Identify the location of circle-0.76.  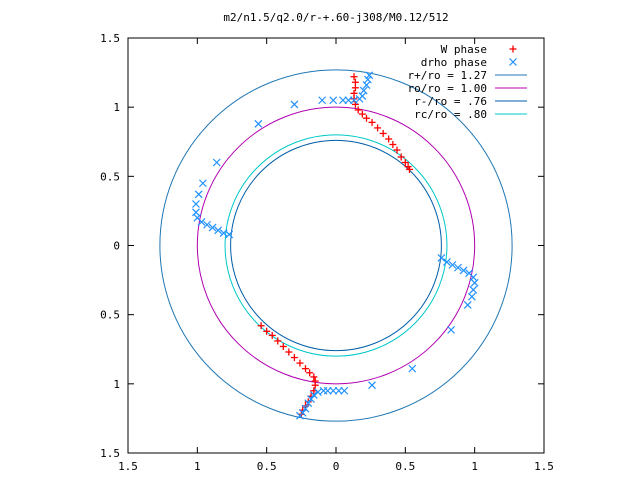
(336, 245).